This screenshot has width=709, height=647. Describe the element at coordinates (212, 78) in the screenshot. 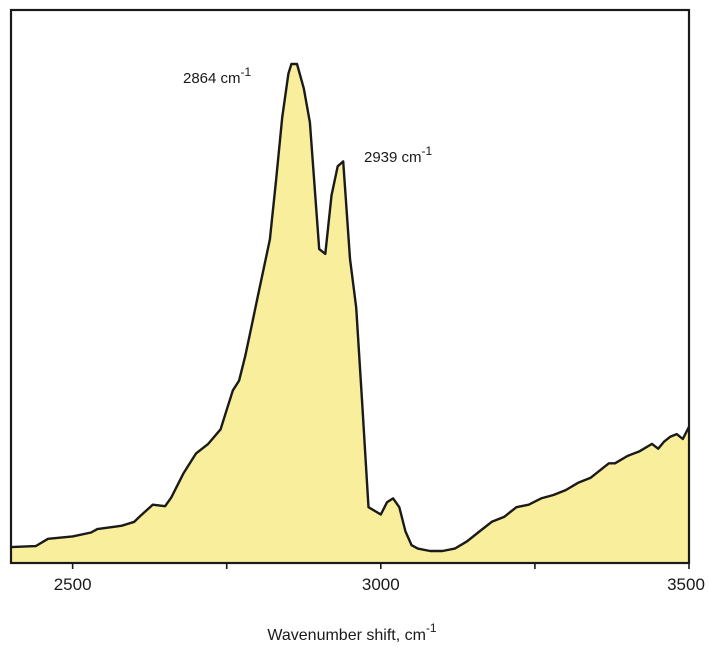

I see `peak-annotation-text: 2864 cm` at that location.